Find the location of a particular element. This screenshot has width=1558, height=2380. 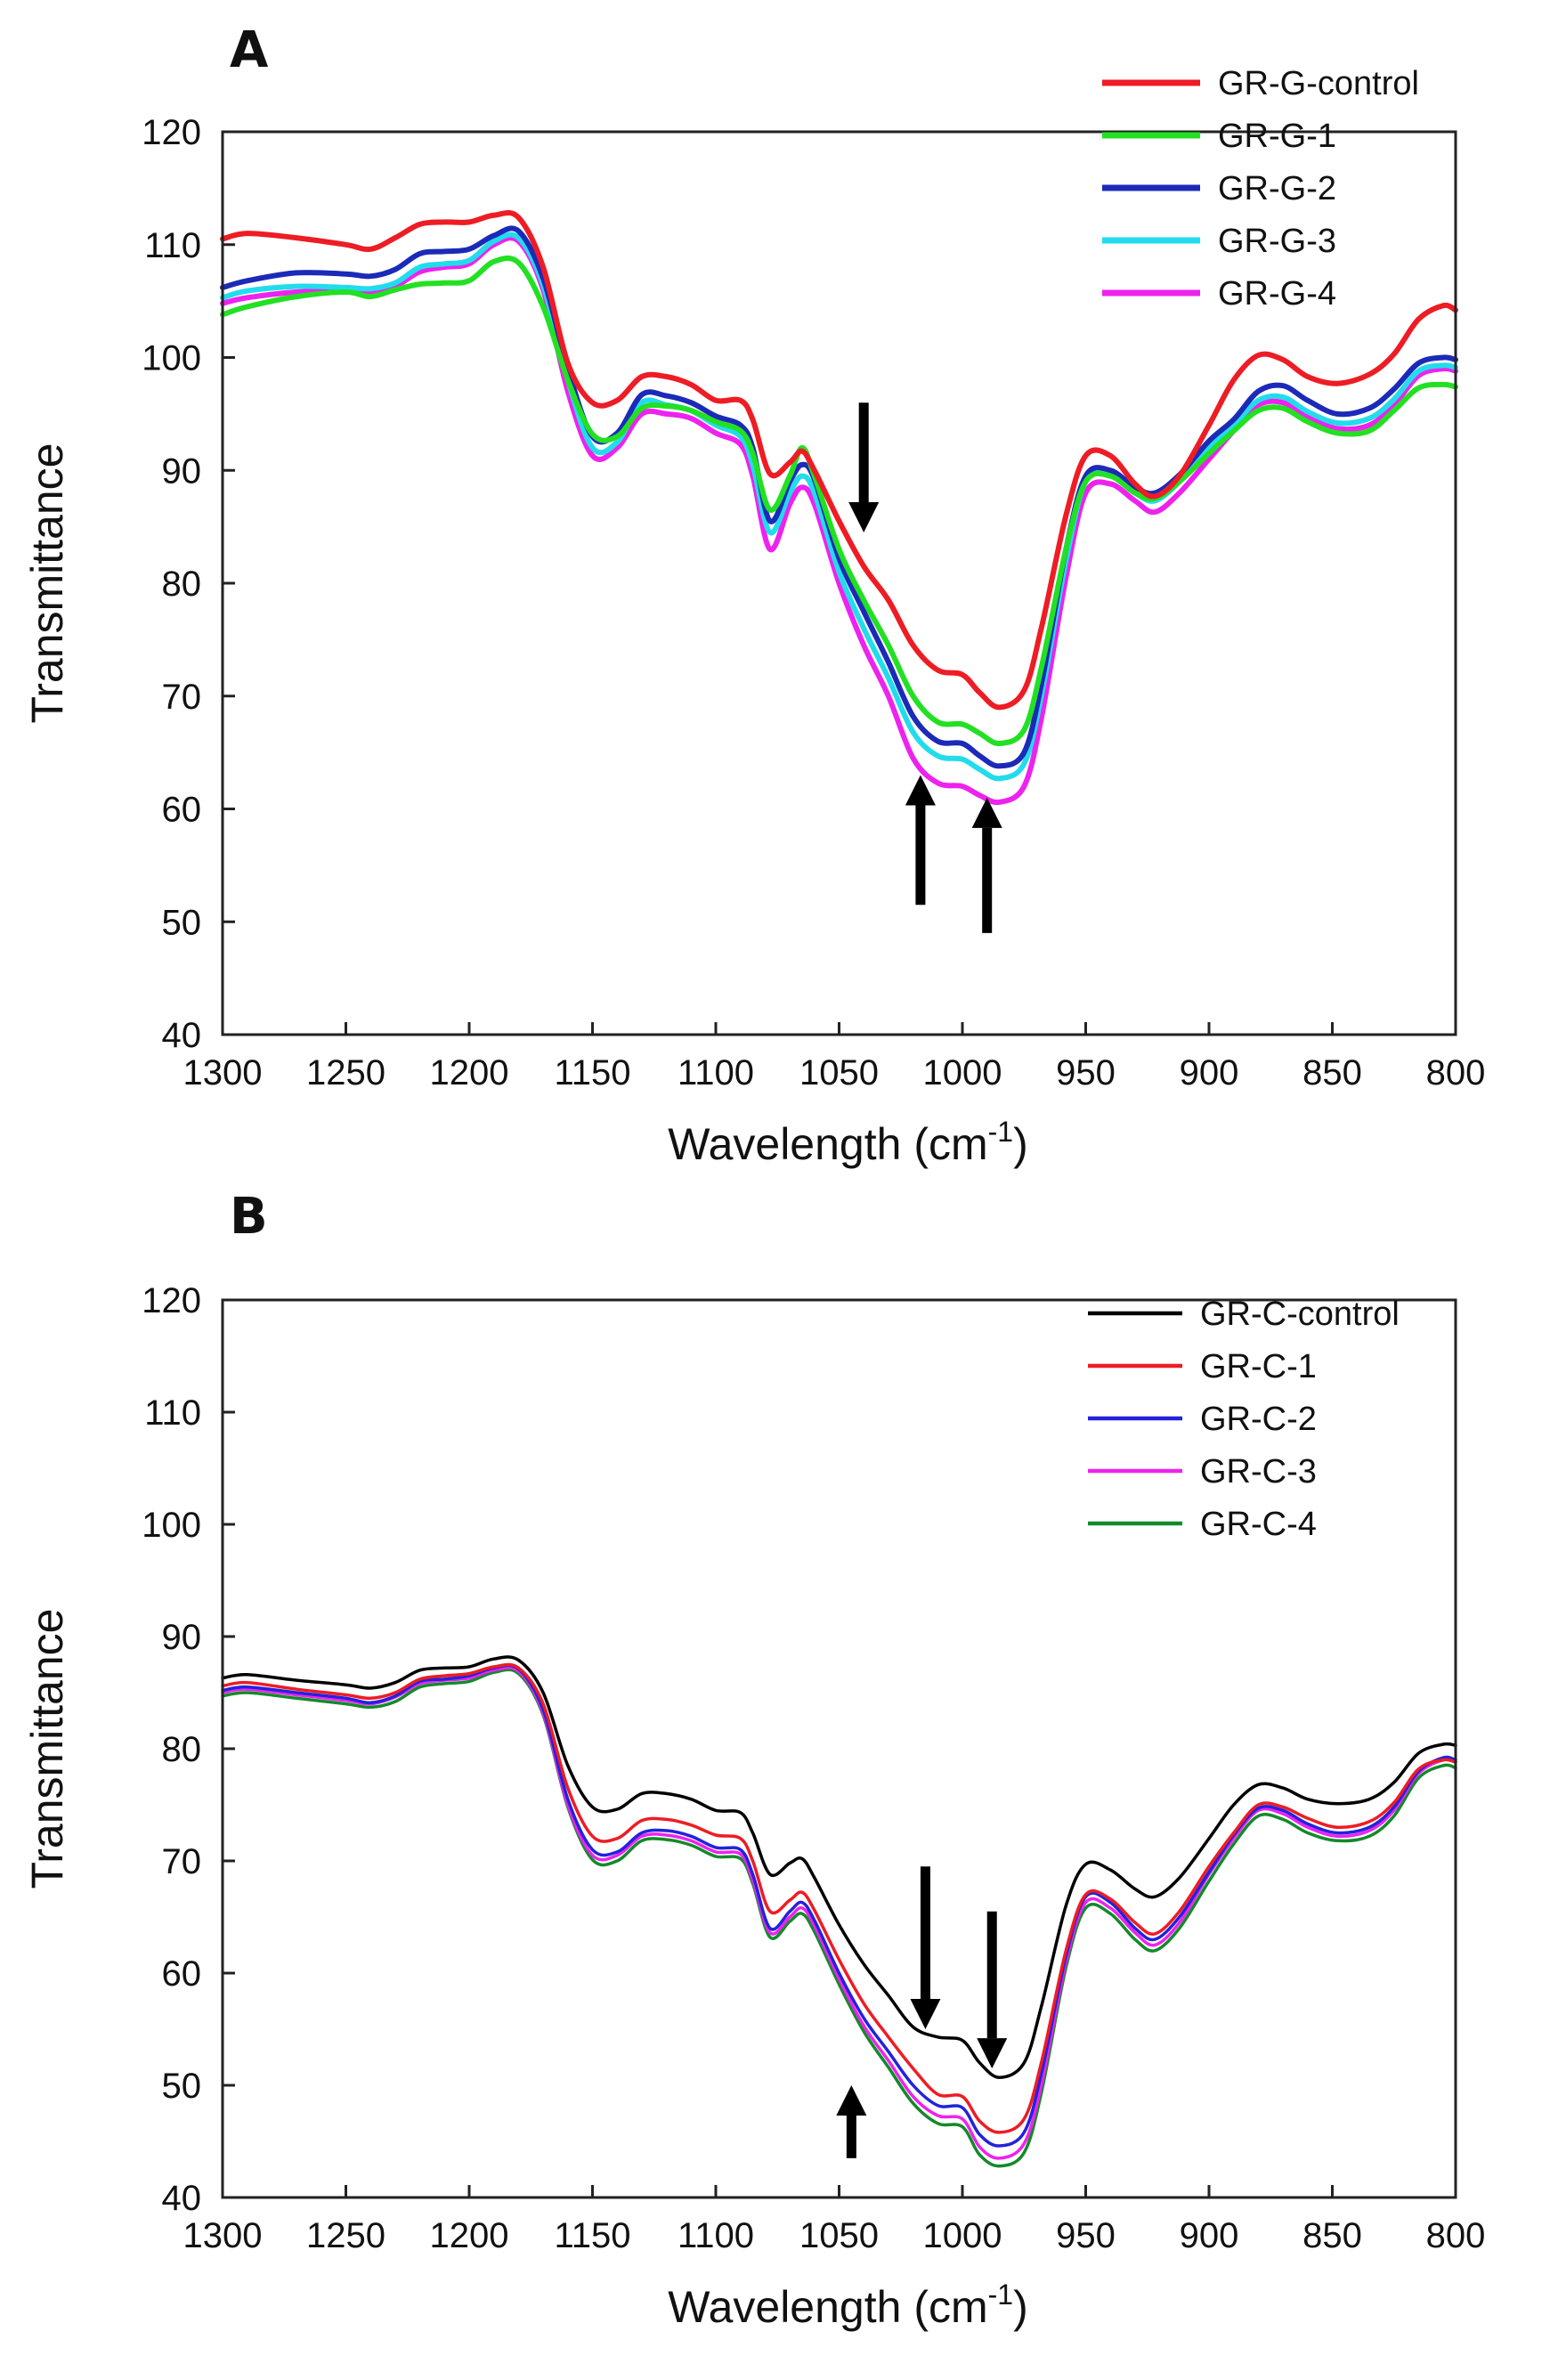

panel-a-legend-label: GR-G-3 is located at coordinates (1277, 242).